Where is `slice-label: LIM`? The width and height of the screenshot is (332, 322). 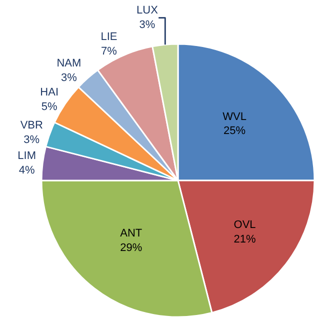
slice-label: LIM is located at coordinates (27, 156).